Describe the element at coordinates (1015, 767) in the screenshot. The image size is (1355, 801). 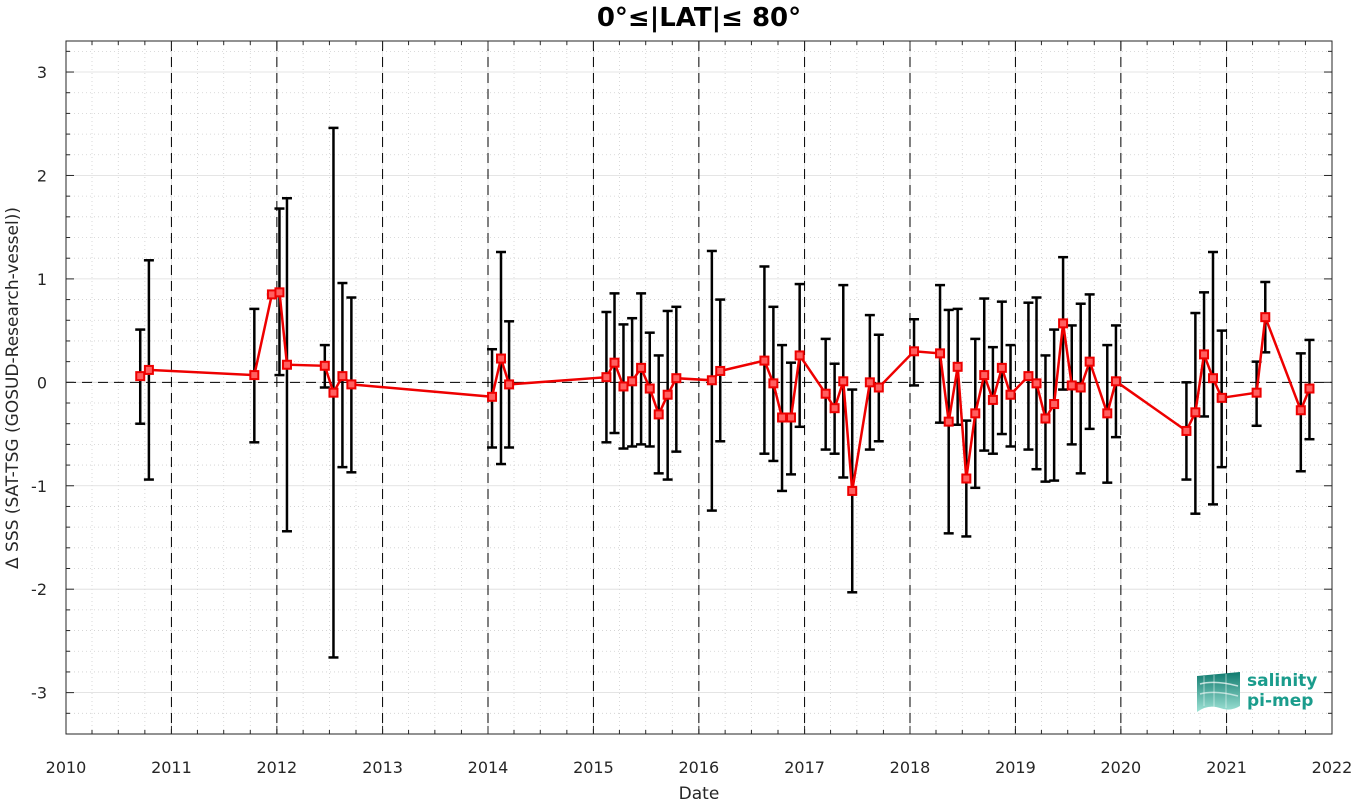
I see `x-tick-label: 2019` at that location.